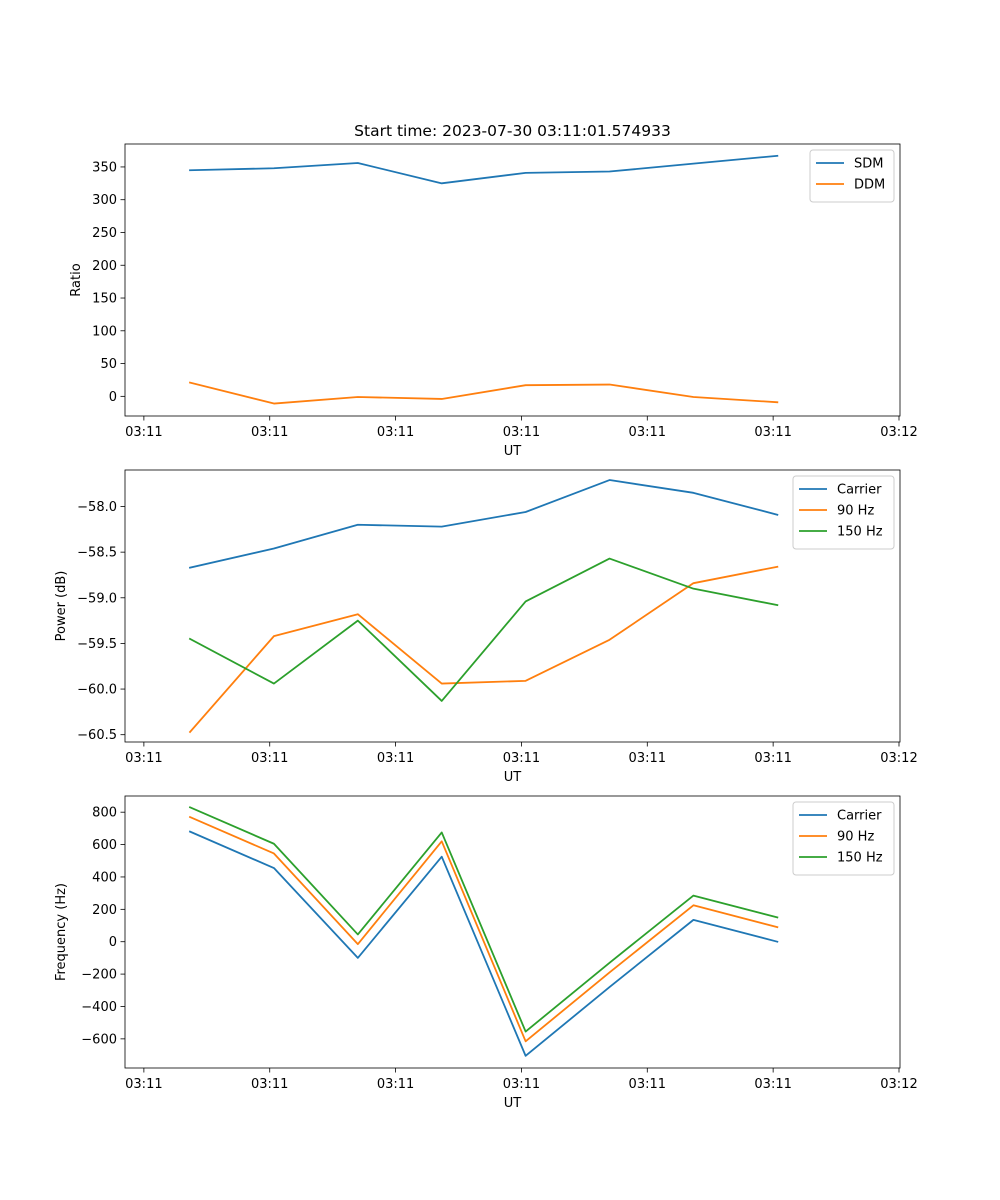  Describe the element at coordinates (97, 598) in the screenshot. I see `y-tick-label: −59.0` at that location.